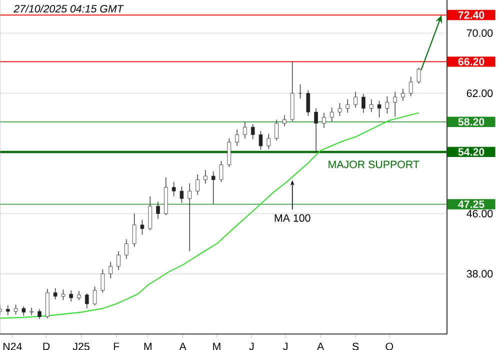 The width and height of the screenshot is (500, 350). Describe the element at coordinates (374, 164) in the screenshot. I see `annotation: MAJOR SUPPORT` at that location.